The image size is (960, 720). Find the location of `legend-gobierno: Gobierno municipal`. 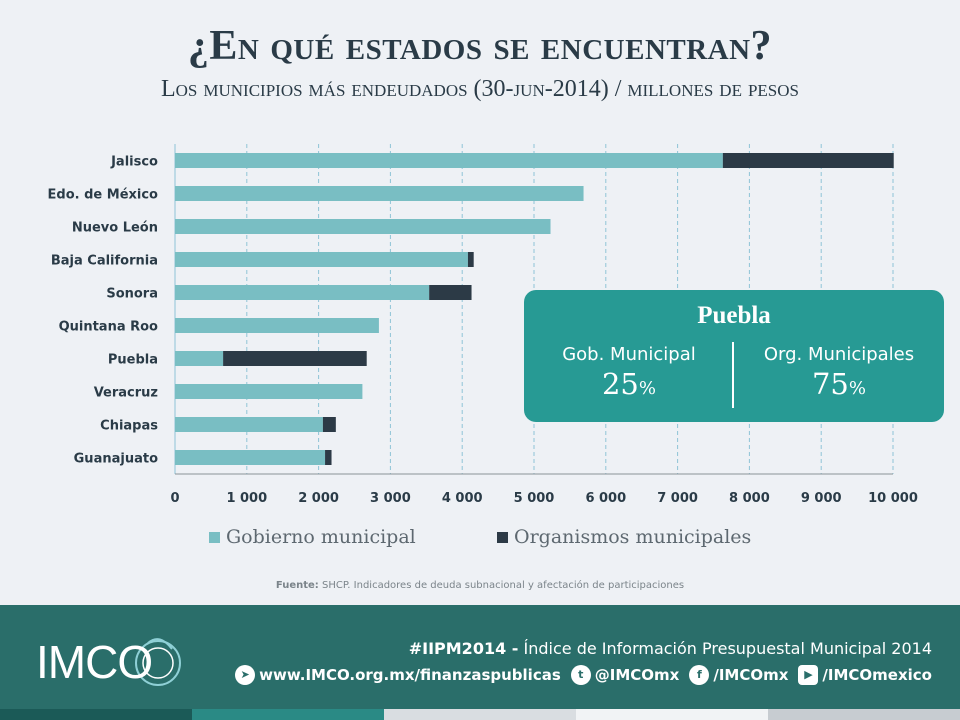

legend-gobierno: Gobierno municipal is located at coordinates (312, 537).